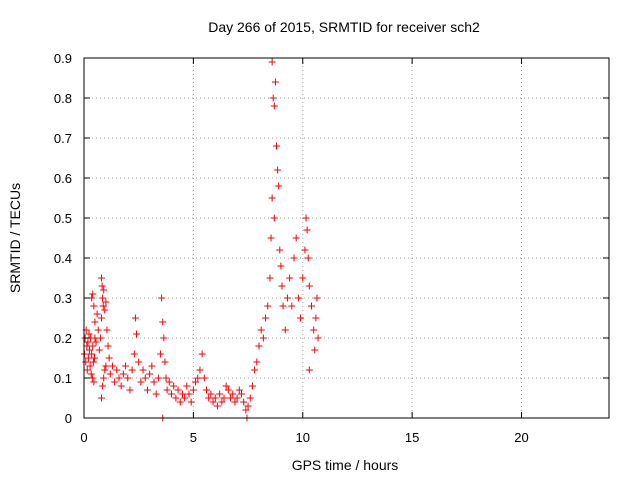  I want to click on y-tick-label: 0.4, so click(63, 258).